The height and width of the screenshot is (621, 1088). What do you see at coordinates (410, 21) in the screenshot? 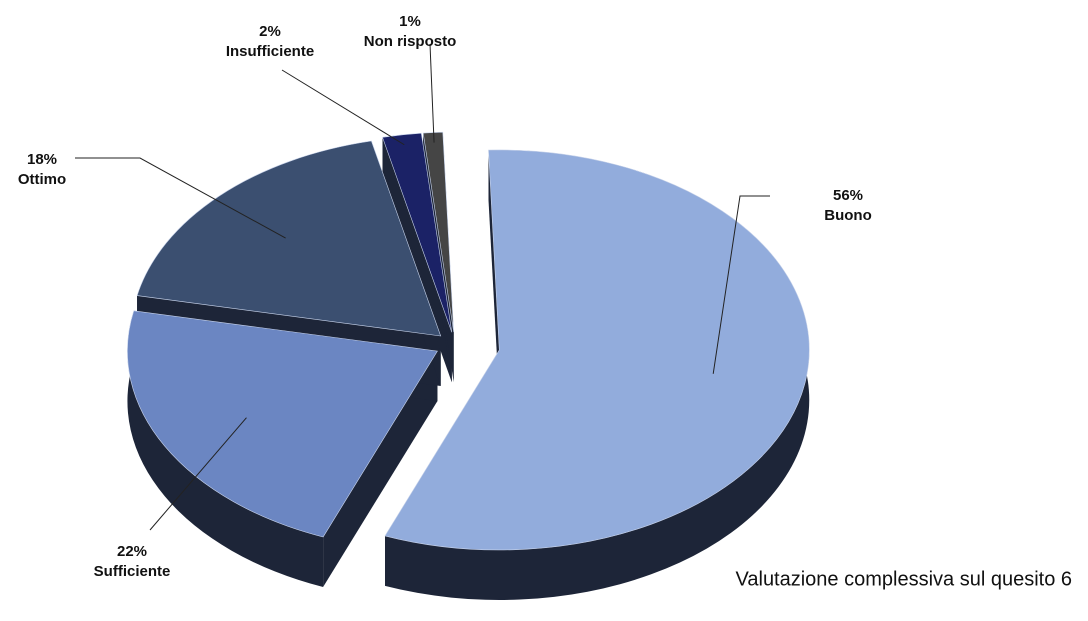
I see `data-label: 1%` at bounding box center [410, 21].